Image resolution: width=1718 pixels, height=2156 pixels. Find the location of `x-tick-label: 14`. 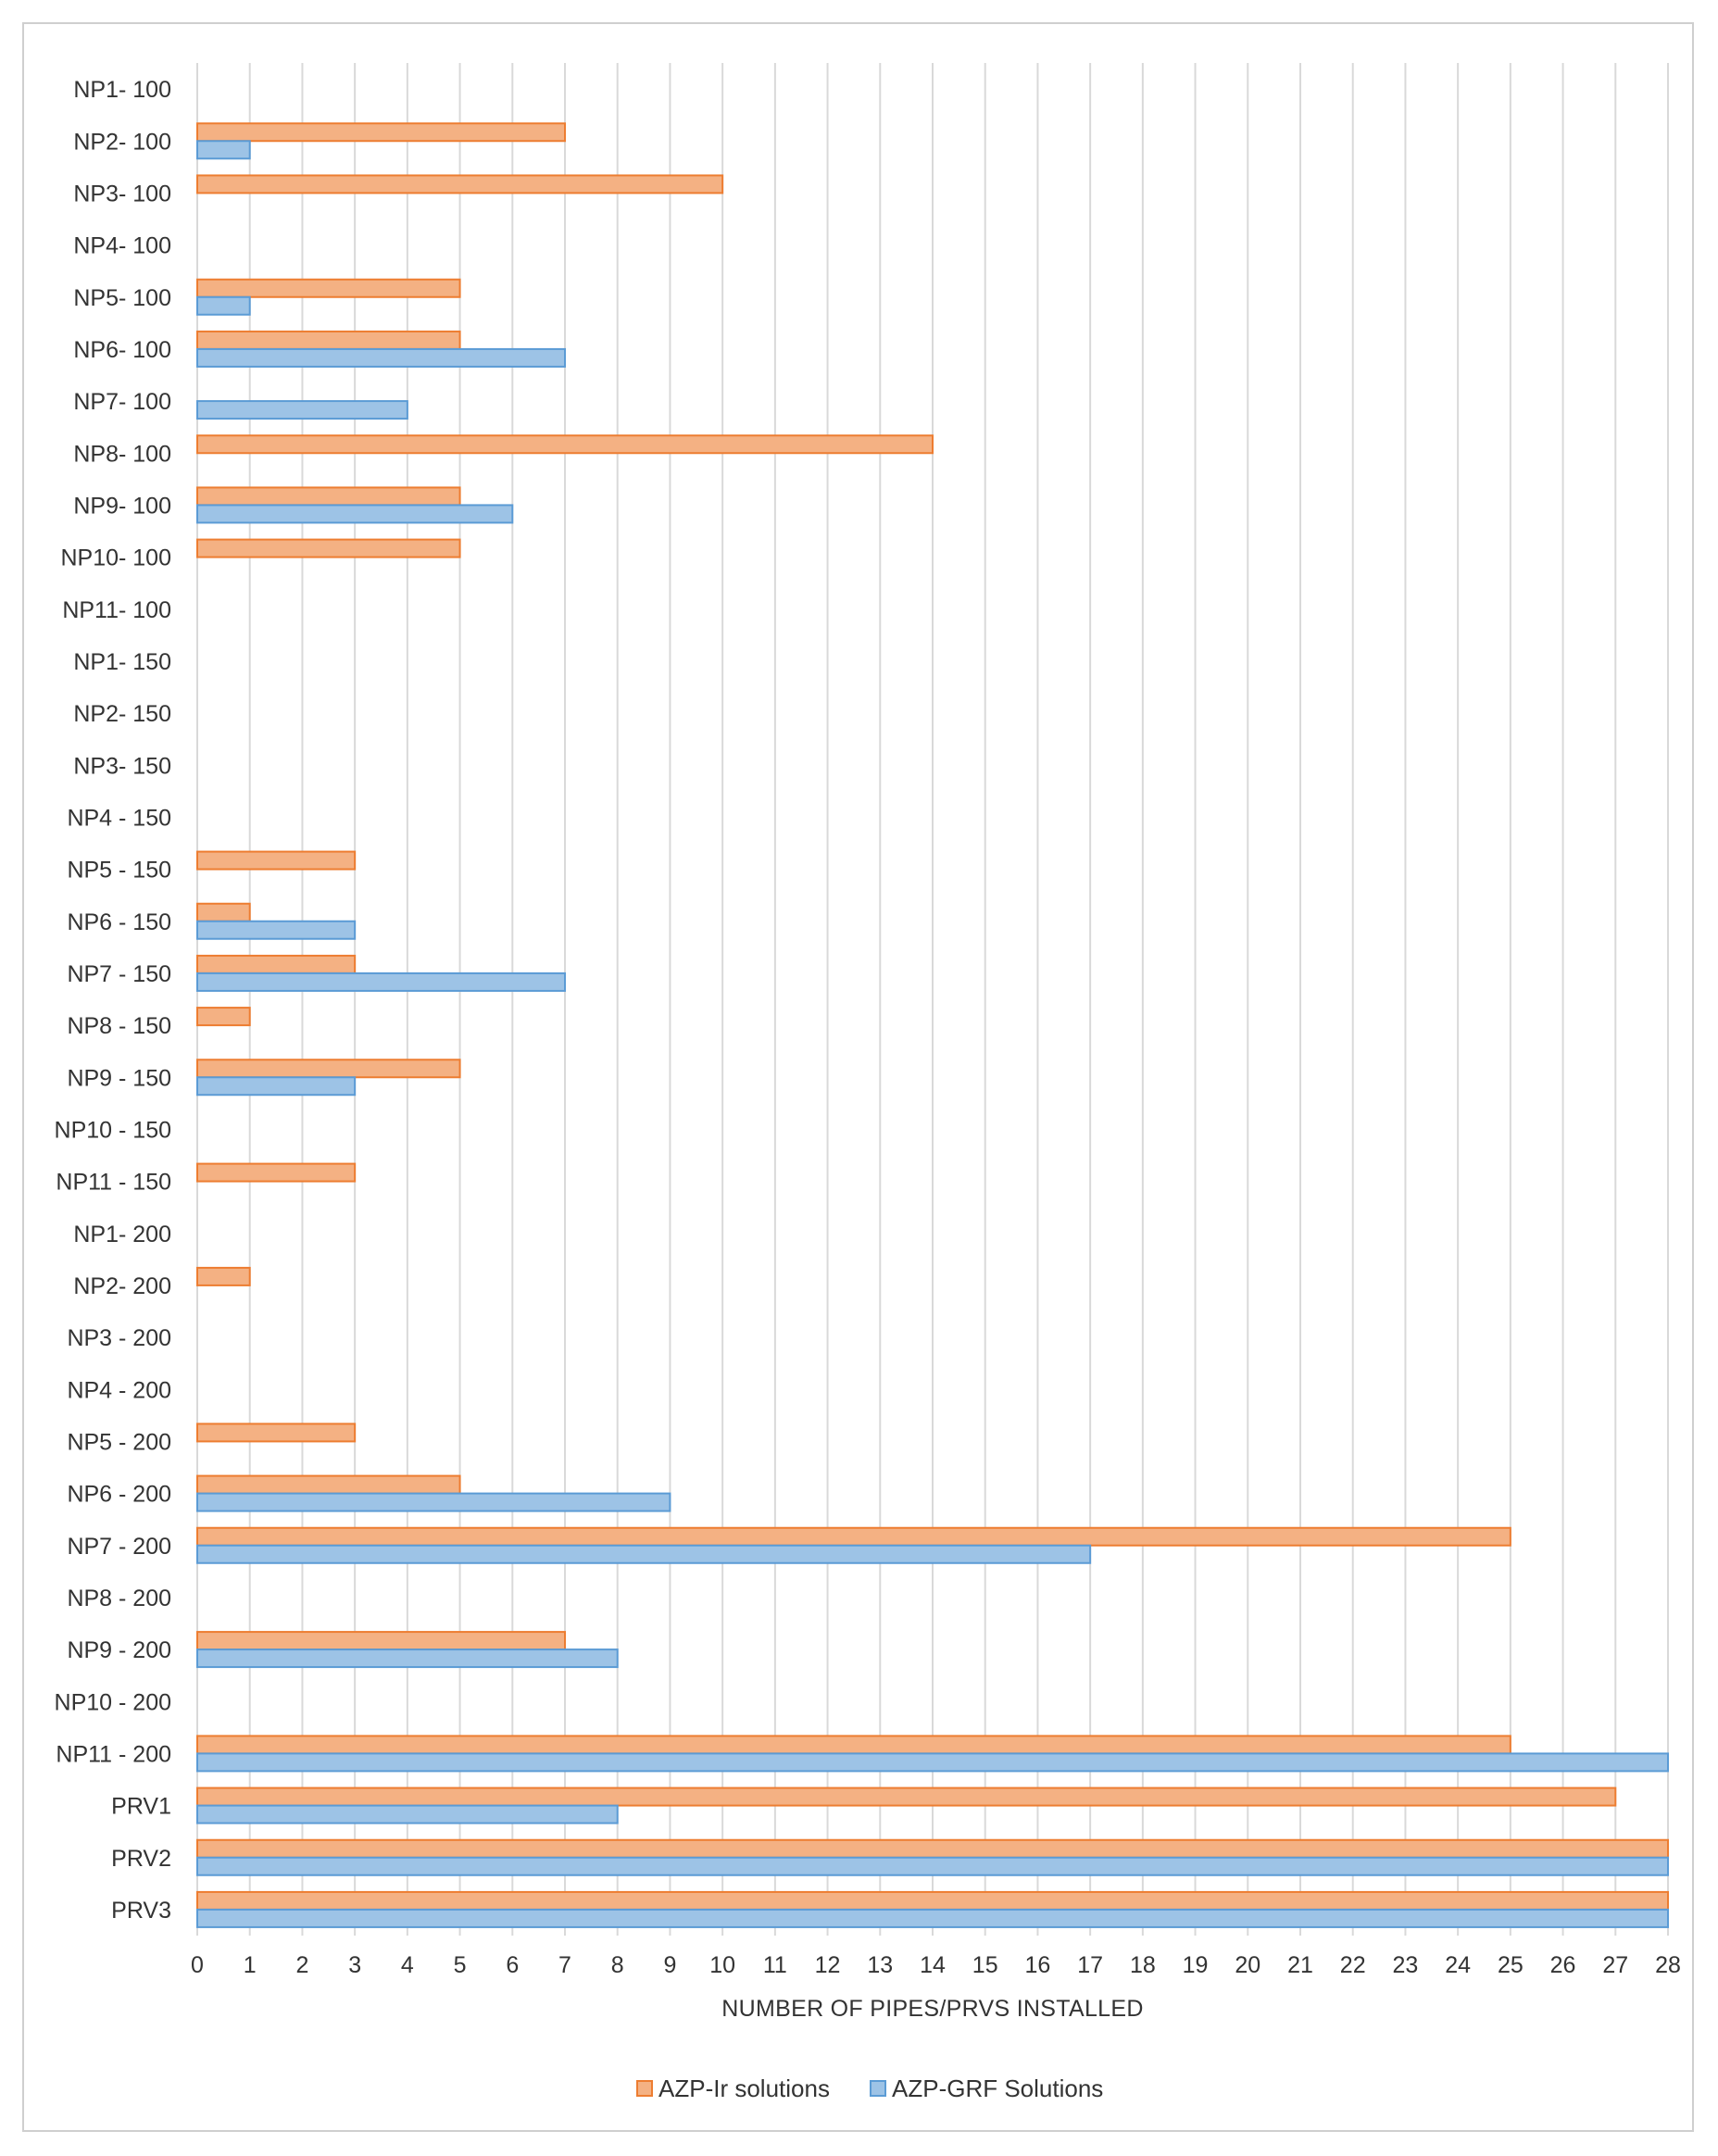

x-tick-label: 14 is located at coordinates (933, 1965).